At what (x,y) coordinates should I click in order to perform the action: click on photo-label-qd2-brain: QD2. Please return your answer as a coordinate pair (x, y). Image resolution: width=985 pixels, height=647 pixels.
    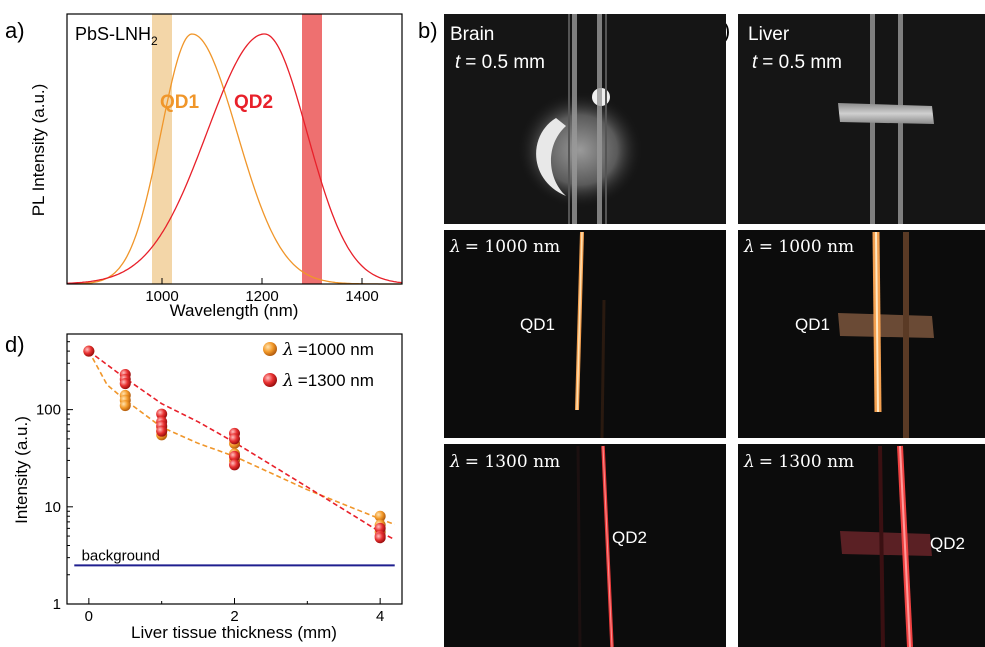
    Looking at the image, I should click on (629, 537).